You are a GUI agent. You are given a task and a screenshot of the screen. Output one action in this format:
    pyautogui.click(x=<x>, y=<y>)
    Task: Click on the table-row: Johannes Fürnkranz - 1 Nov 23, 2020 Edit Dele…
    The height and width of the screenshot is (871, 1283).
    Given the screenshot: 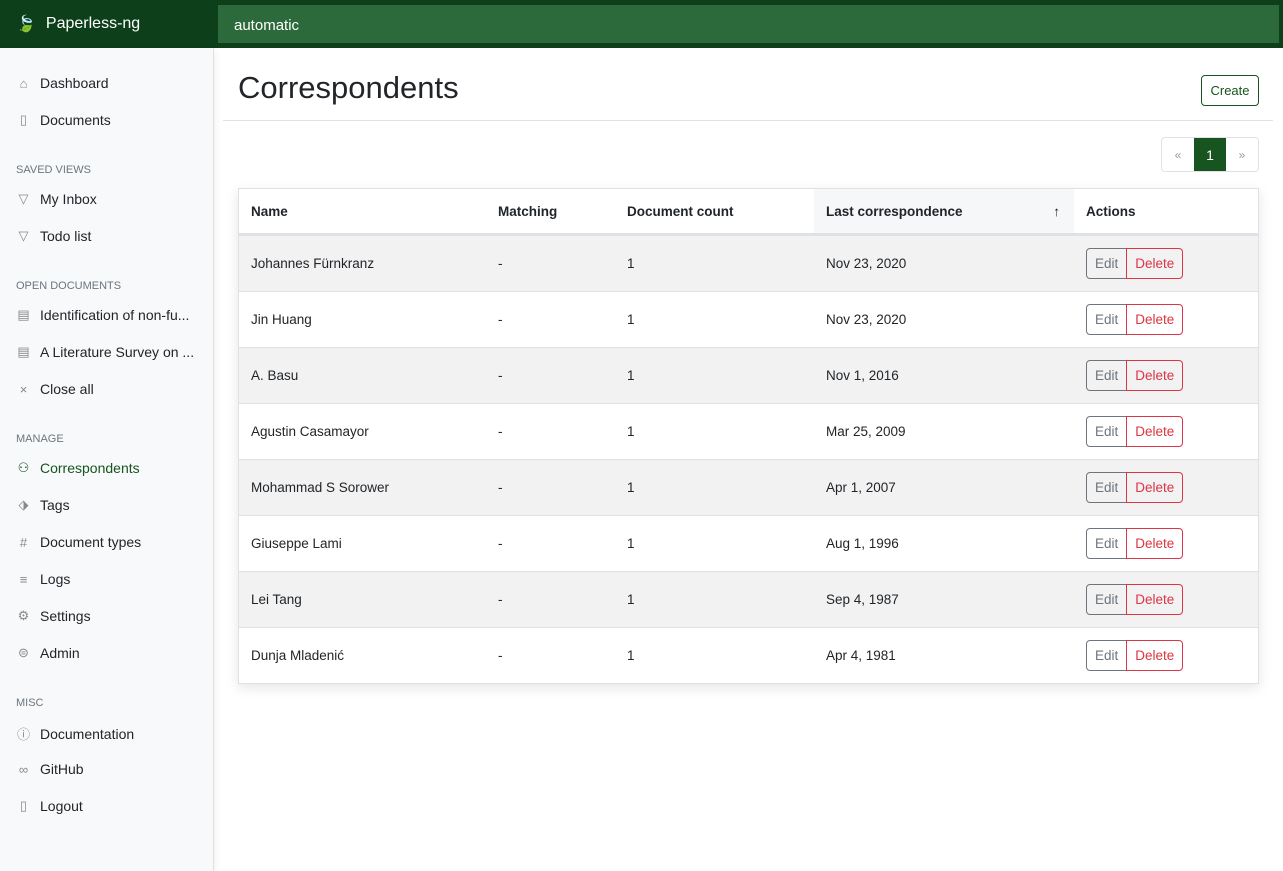 What is the action you would take?
    pyautogui.click(x=748, y=263)
    